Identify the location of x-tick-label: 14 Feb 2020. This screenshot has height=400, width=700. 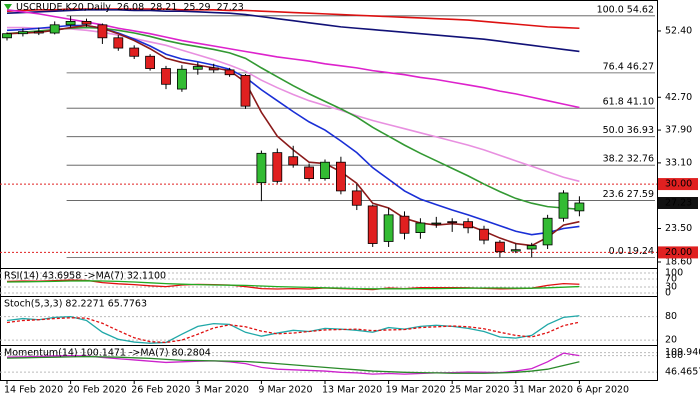
(33, 390).